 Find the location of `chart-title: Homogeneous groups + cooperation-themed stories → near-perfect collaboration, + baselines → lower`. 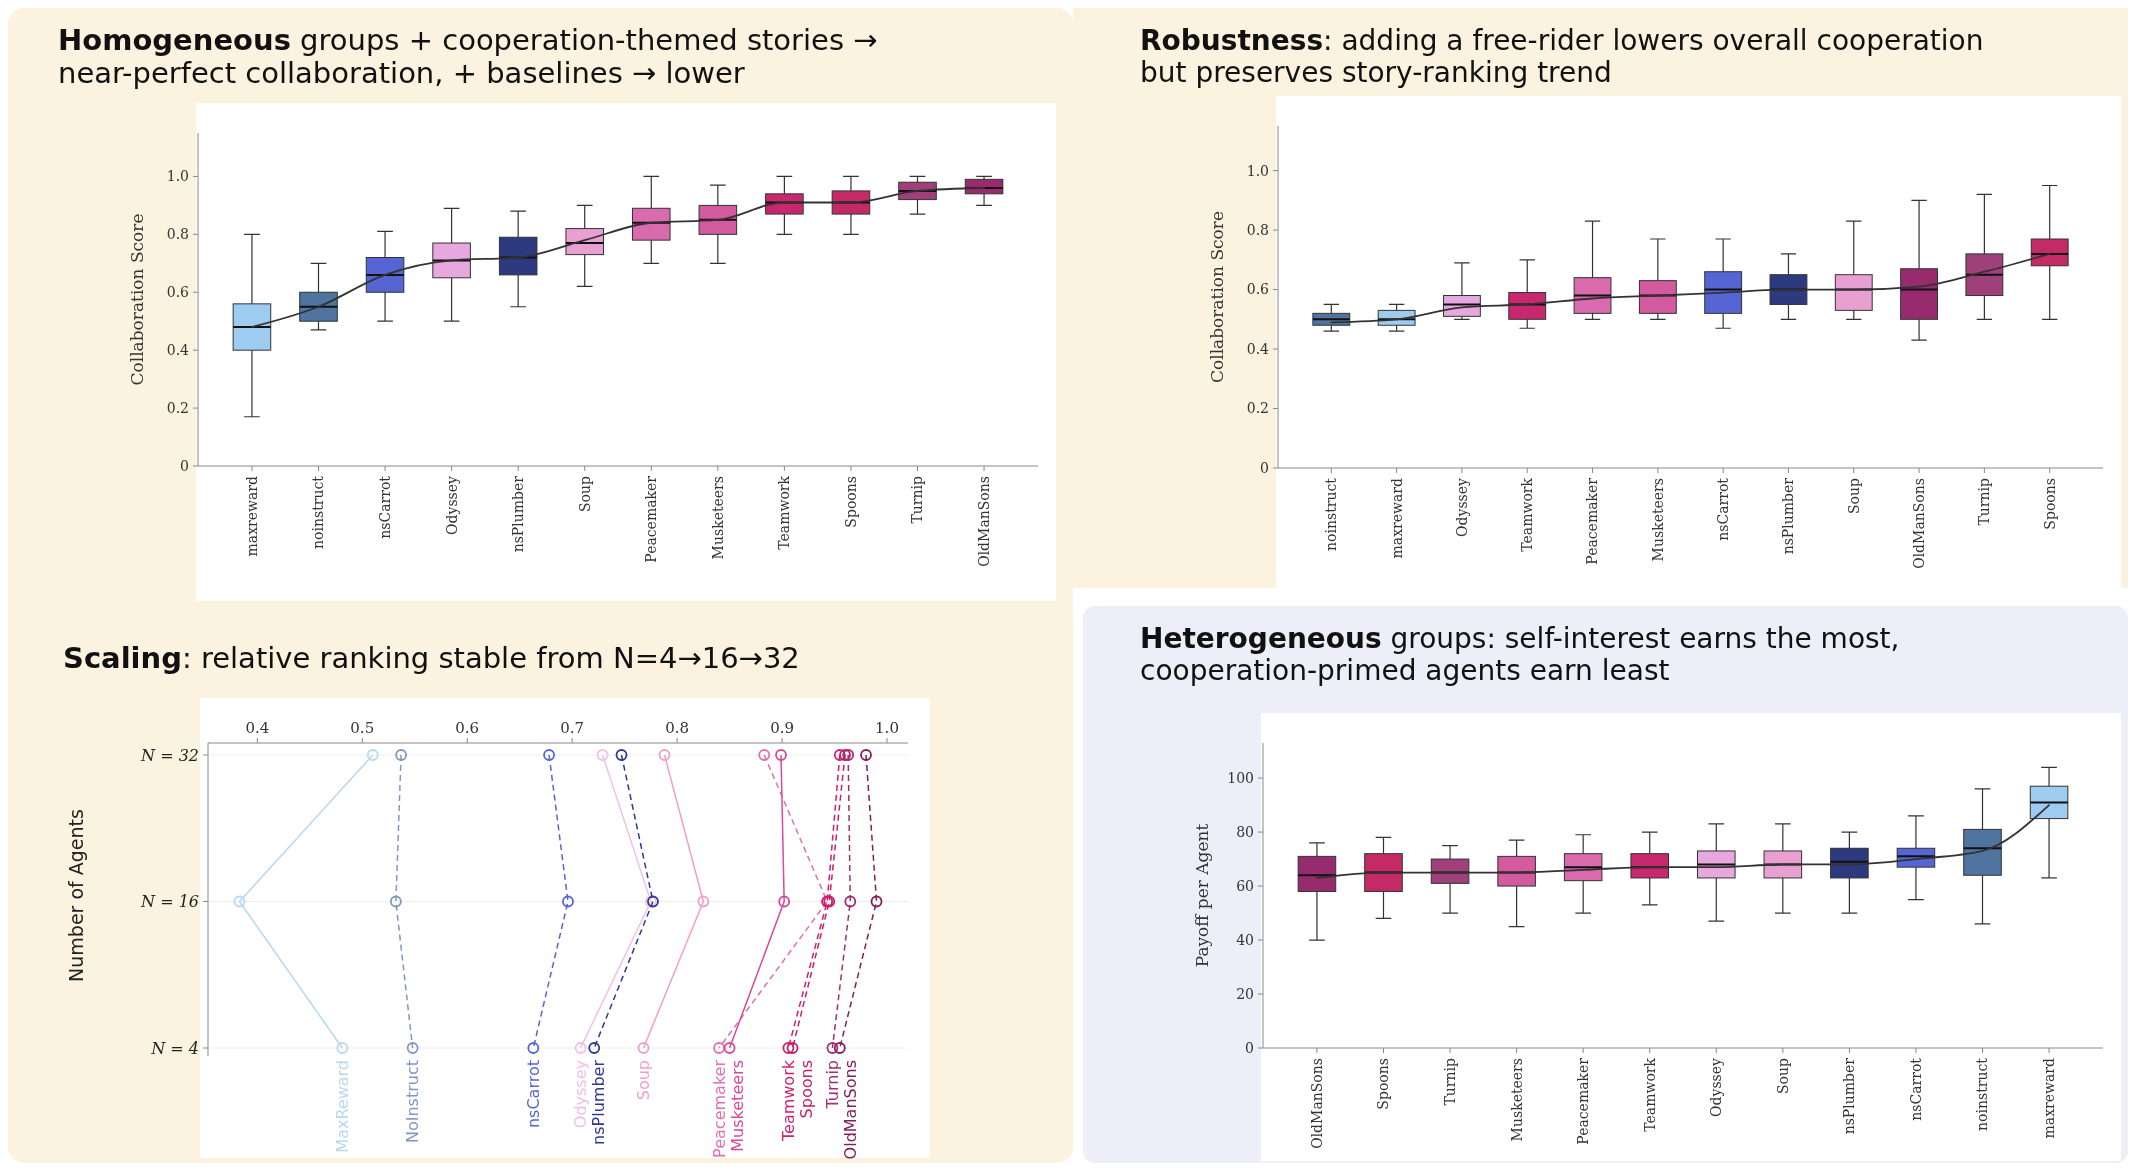

chart-title: Homogeneous groups + cooperation-themed stories → near-perfect collaboration, + baselines → lower is located at coordinates (468, 57).